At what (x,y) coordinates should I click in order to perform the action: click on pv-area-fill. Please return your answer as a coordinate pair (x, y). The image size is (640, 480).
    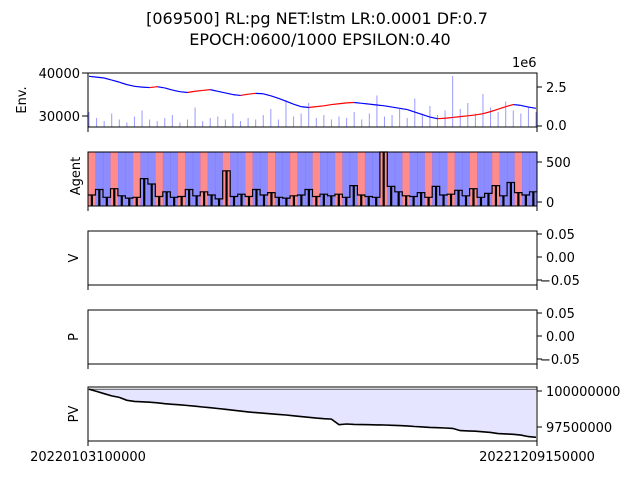
    Looking at the image, I should click on (312, 413).